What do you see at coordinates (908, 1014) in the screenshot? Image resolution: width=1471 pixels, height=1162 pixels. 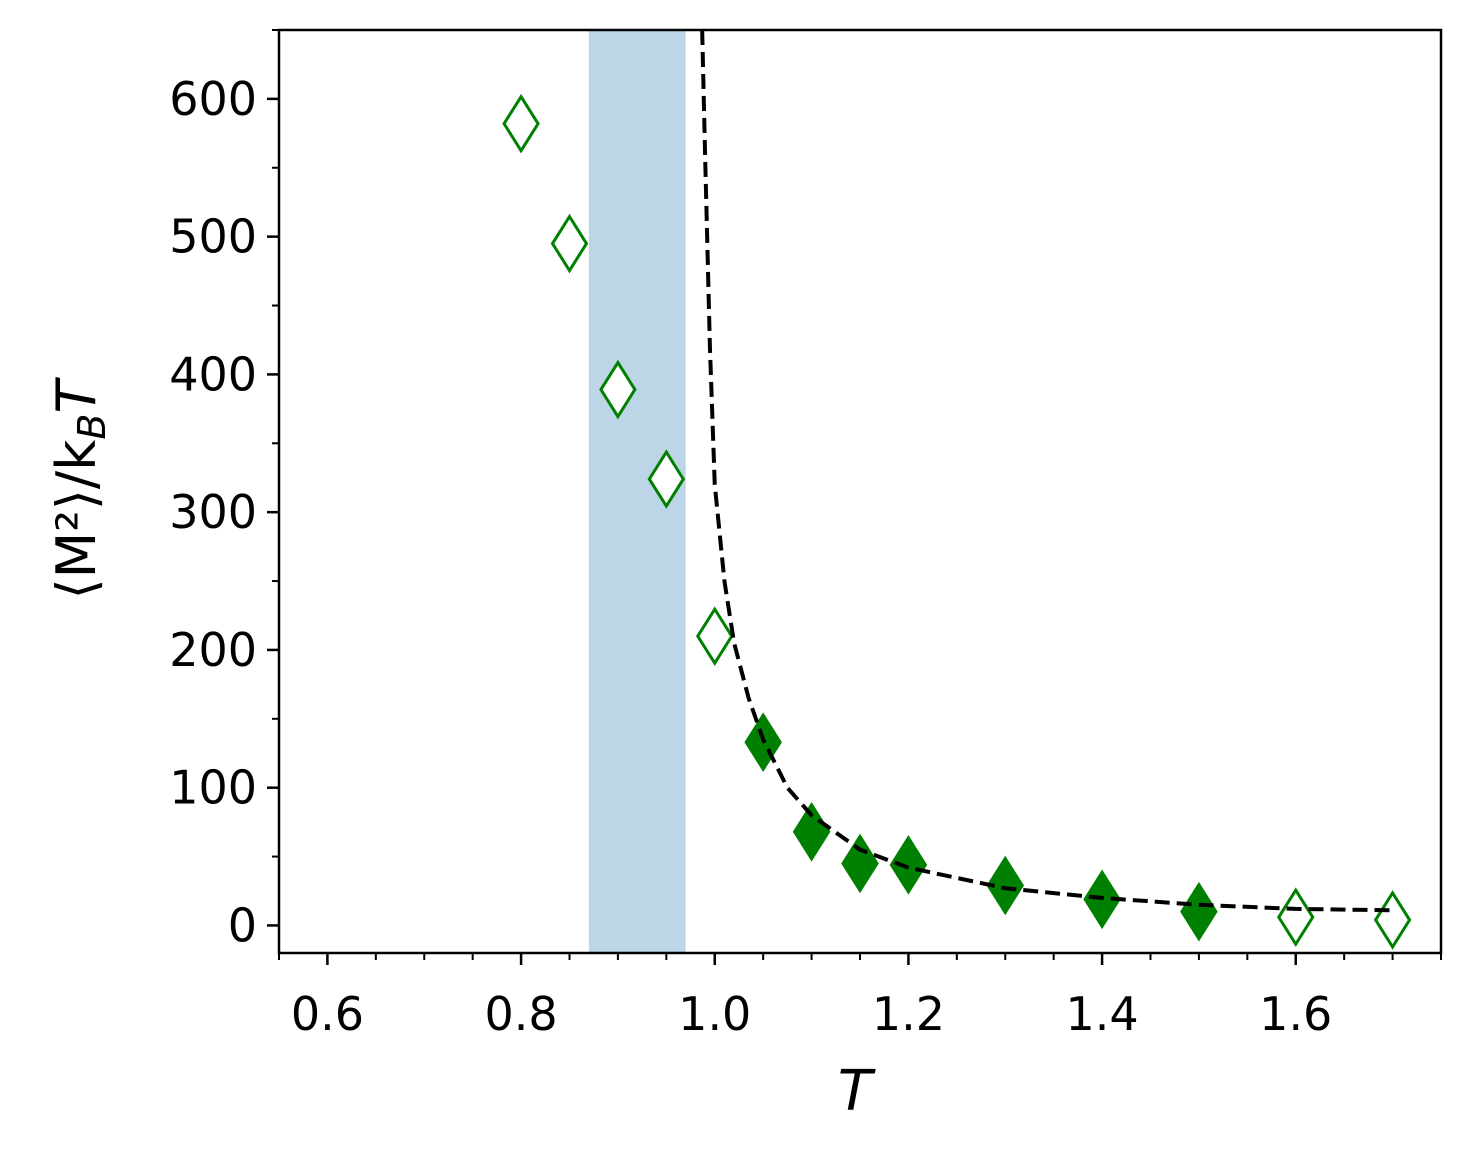 I see `x-tick-label: 1.2` at bounding box center [908, 1014].